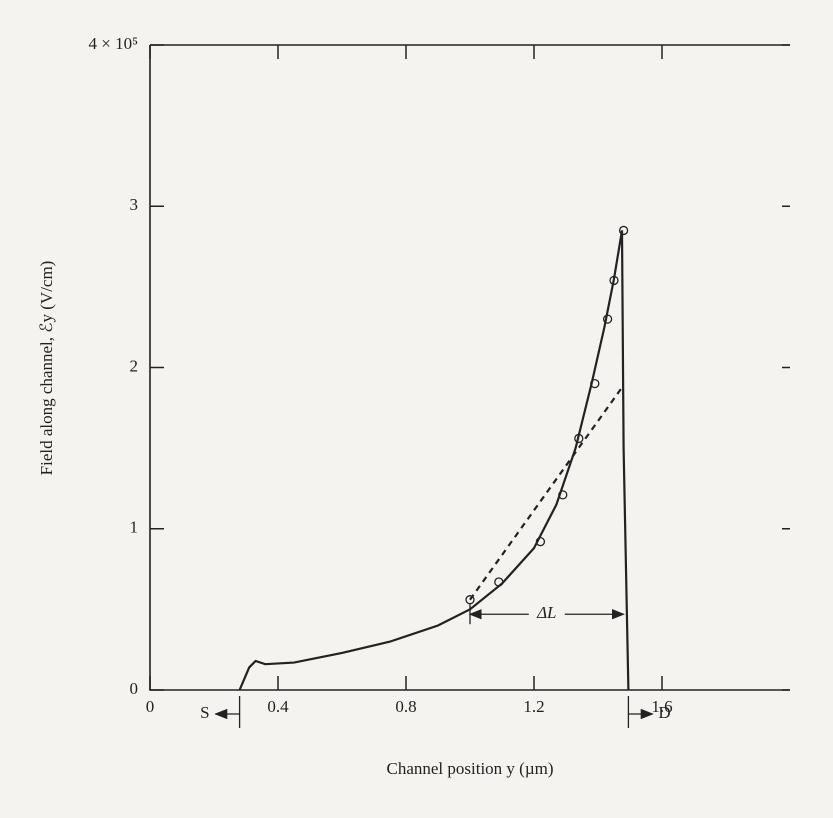  What do you see at coordinates (664, 712) in the screenshot?
I see `annotation: D` at bounding box center [664, 712].